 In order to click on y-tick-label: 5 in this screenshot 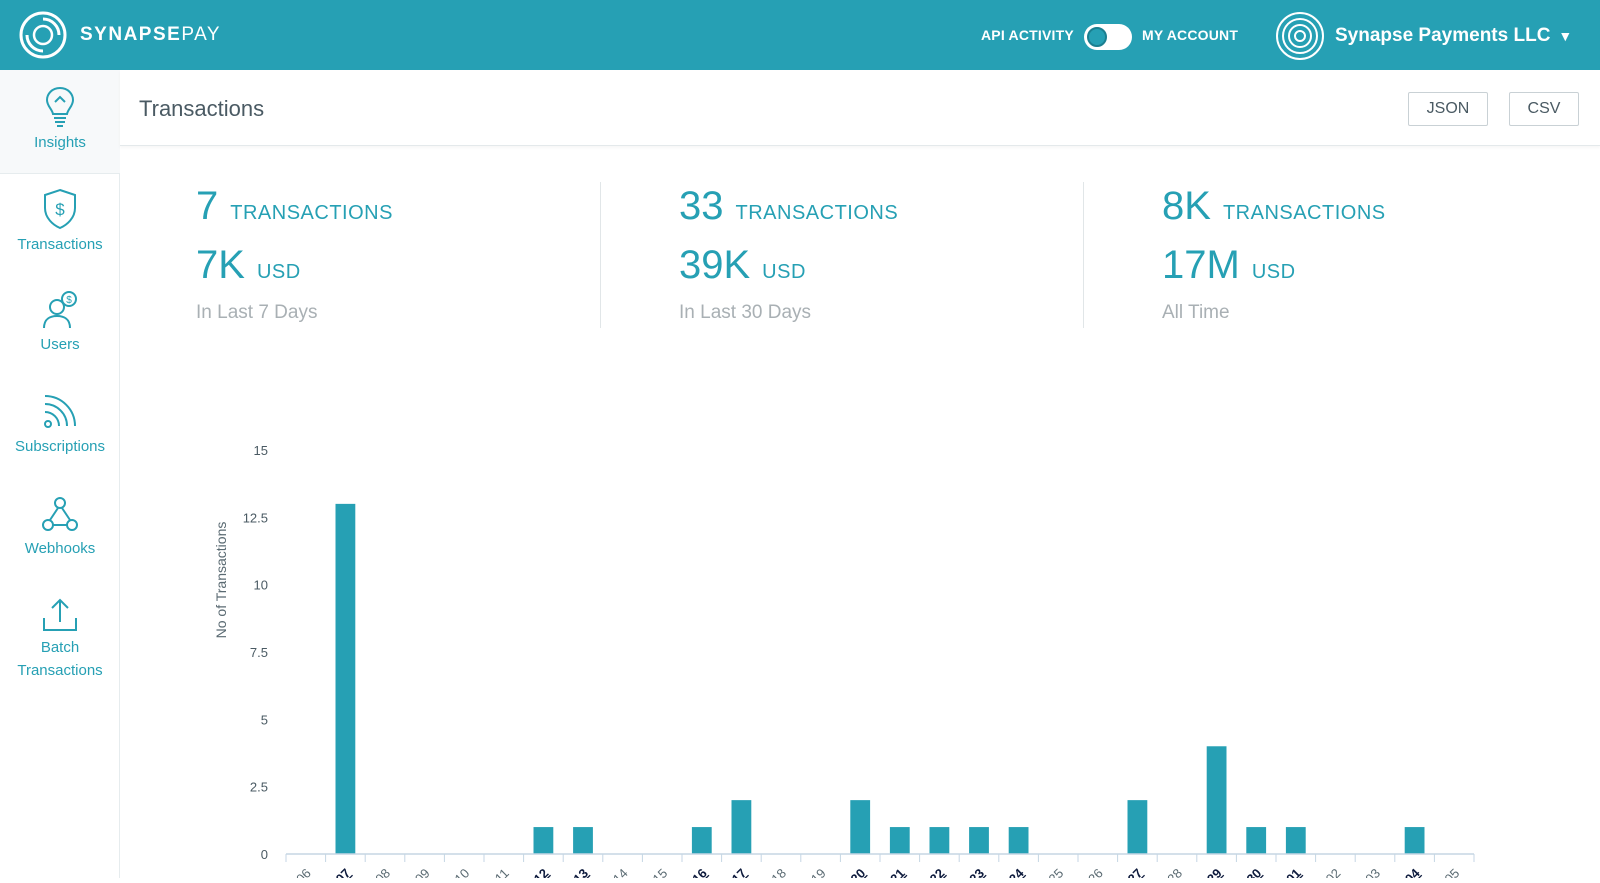, I will do `click(264, 719)`.